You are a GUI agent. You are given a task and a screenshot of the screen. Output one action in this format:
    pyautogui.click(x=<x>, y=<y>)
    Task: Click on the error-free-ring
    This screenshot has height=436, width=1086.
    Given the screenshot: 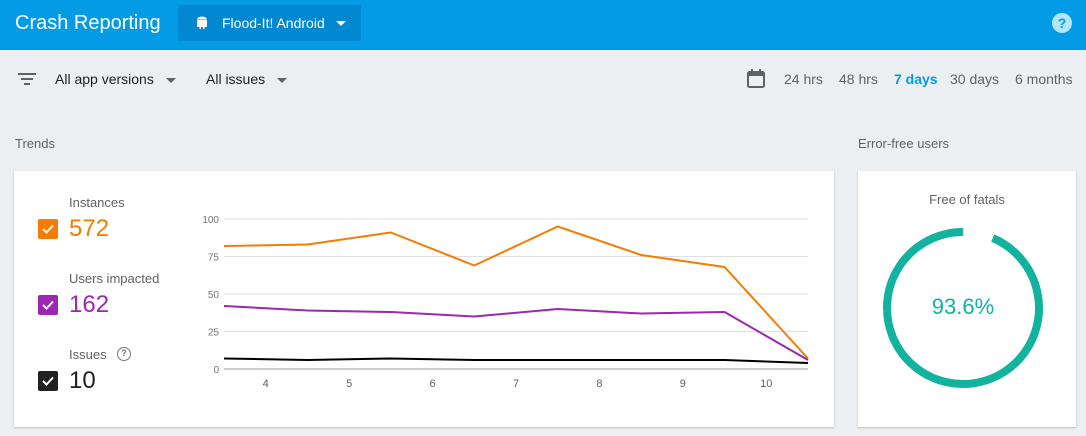 What is the action you would take?
    pyautogui.click(x=963, y=308)
    